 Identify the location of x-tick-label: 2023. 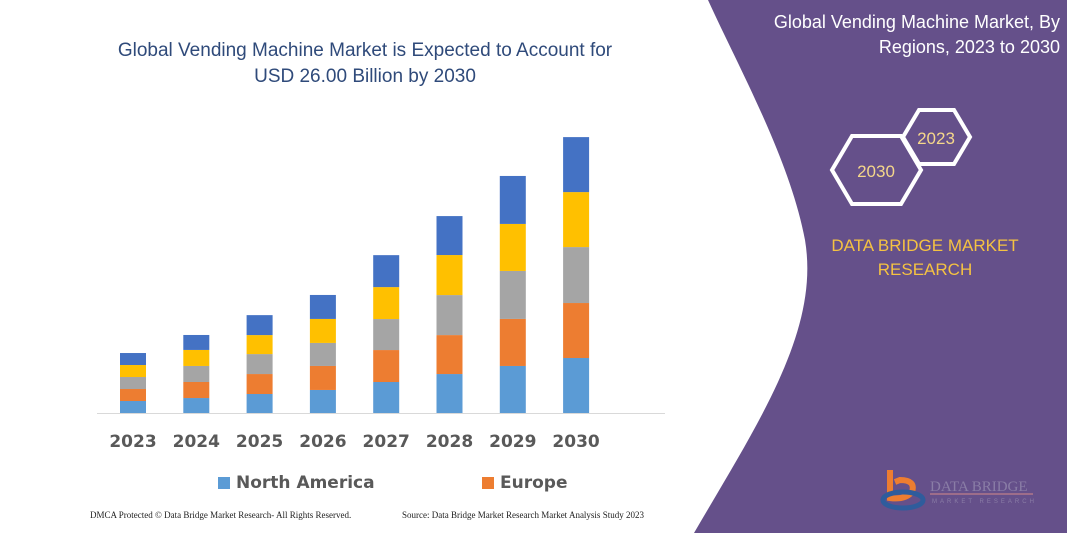
(132, 442).